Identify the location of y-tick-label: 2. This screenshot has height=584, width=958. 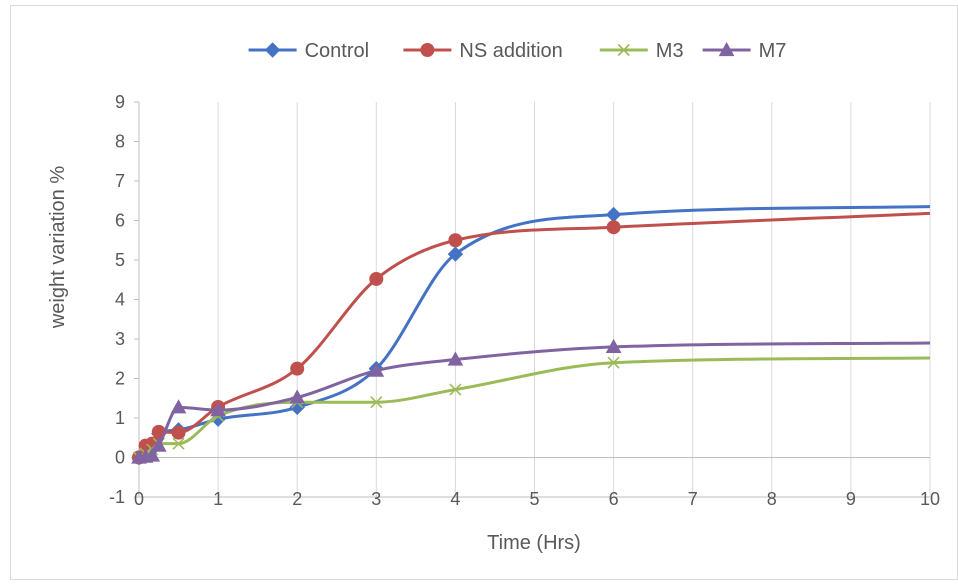
(120, 379).